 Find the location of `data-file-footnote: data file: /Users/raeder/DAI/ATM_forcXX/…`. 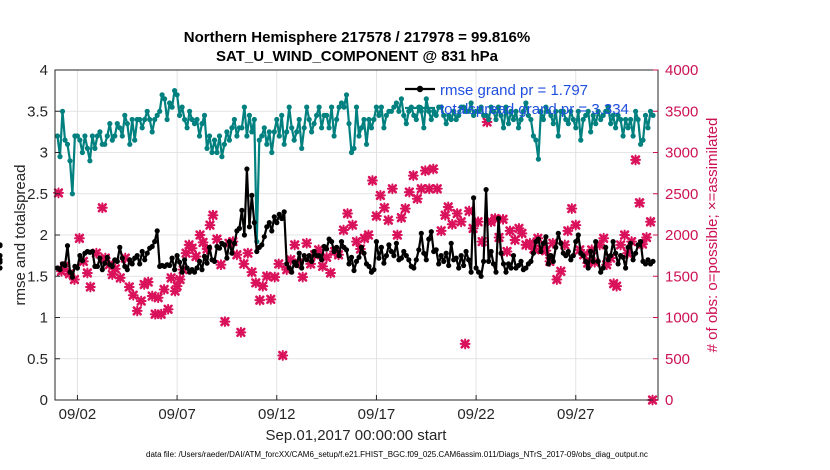

data-file-footnote: data file: /Users/raeder/DAI/ATM_forcXX/… is located at coordinates (397, 454).